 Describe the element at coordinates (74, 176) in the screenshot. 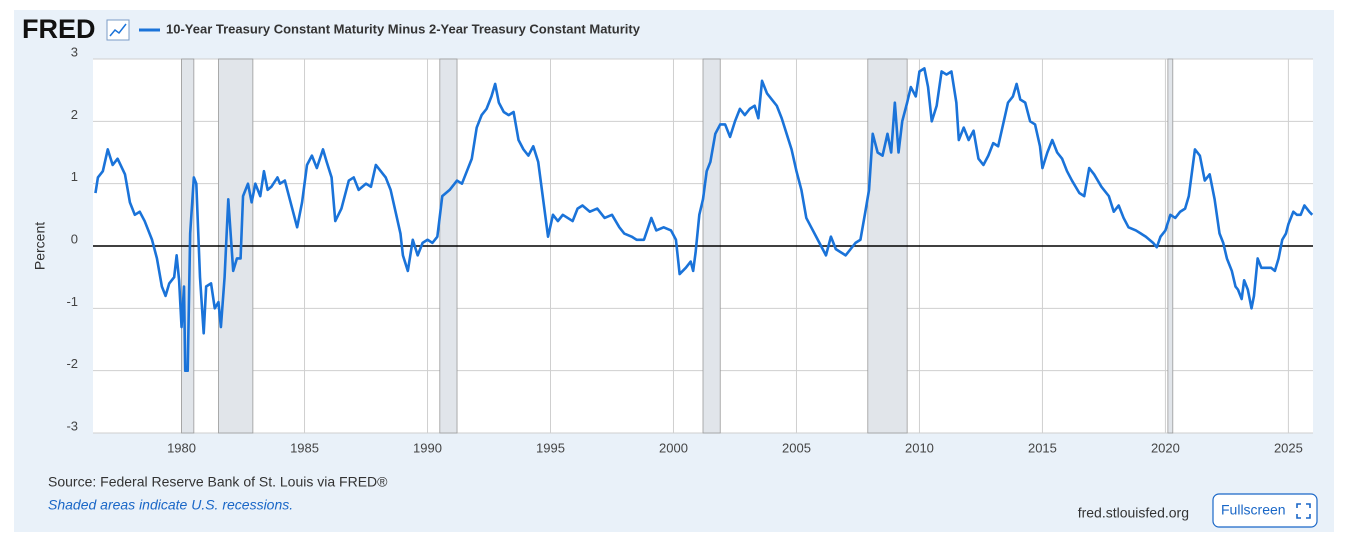

I see `y-tick-label: 1` at that location.